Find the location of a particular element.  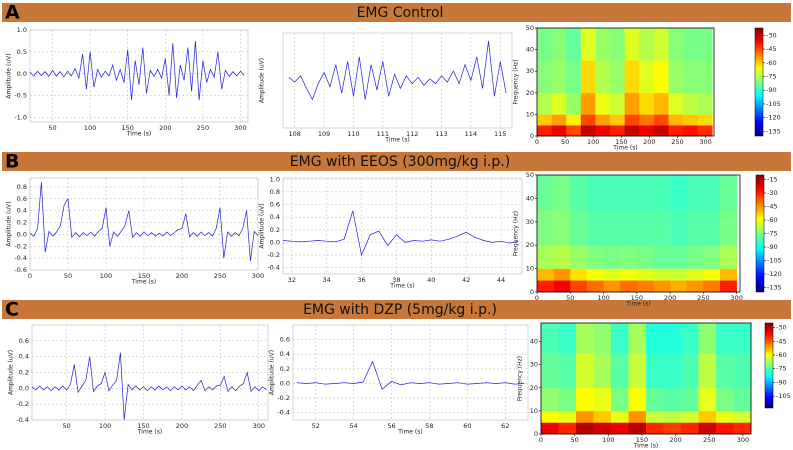

y-tick-label: 0.0 is located at coordinates (24, 388).